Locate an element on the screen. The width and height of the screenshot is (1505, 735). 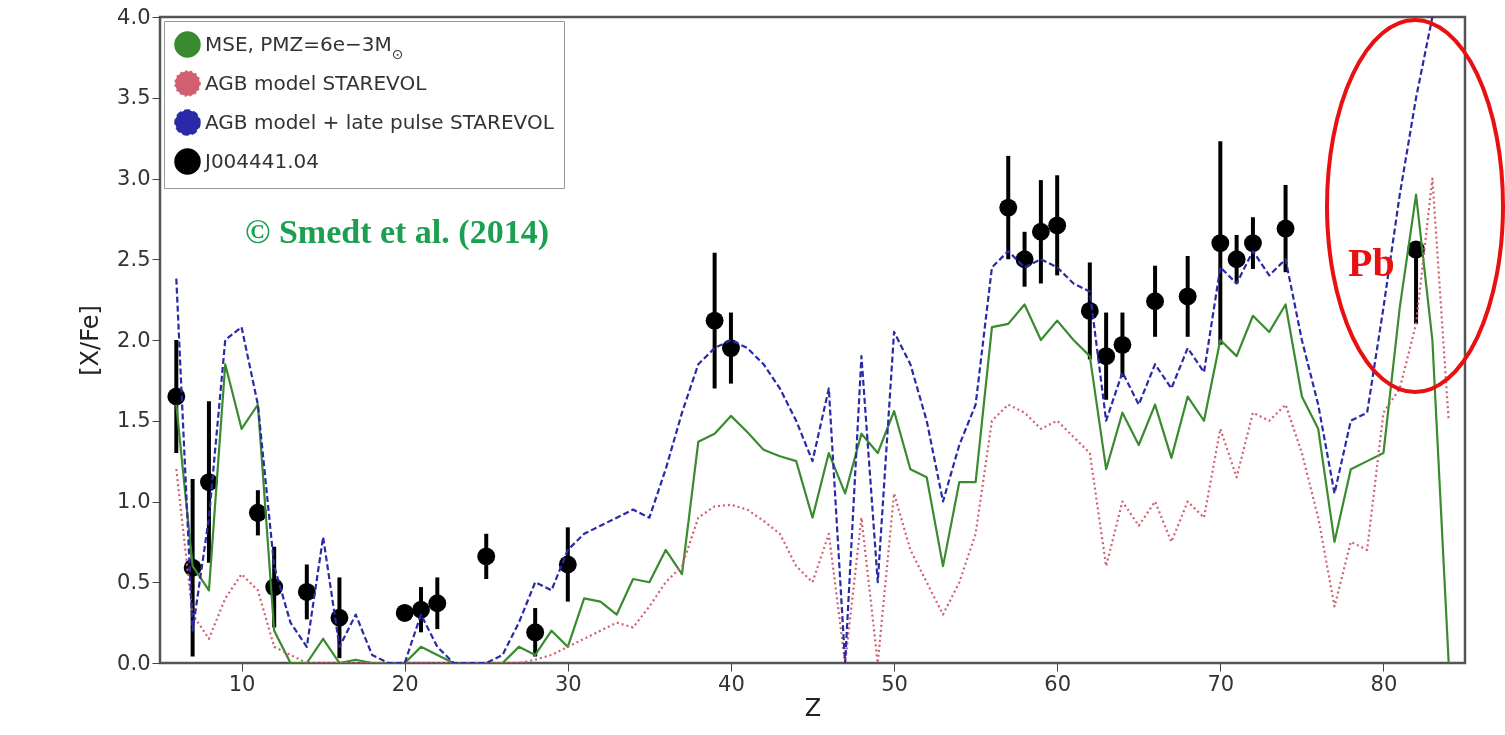
x-tick-label: 40 is located at coordinates (731, 683).